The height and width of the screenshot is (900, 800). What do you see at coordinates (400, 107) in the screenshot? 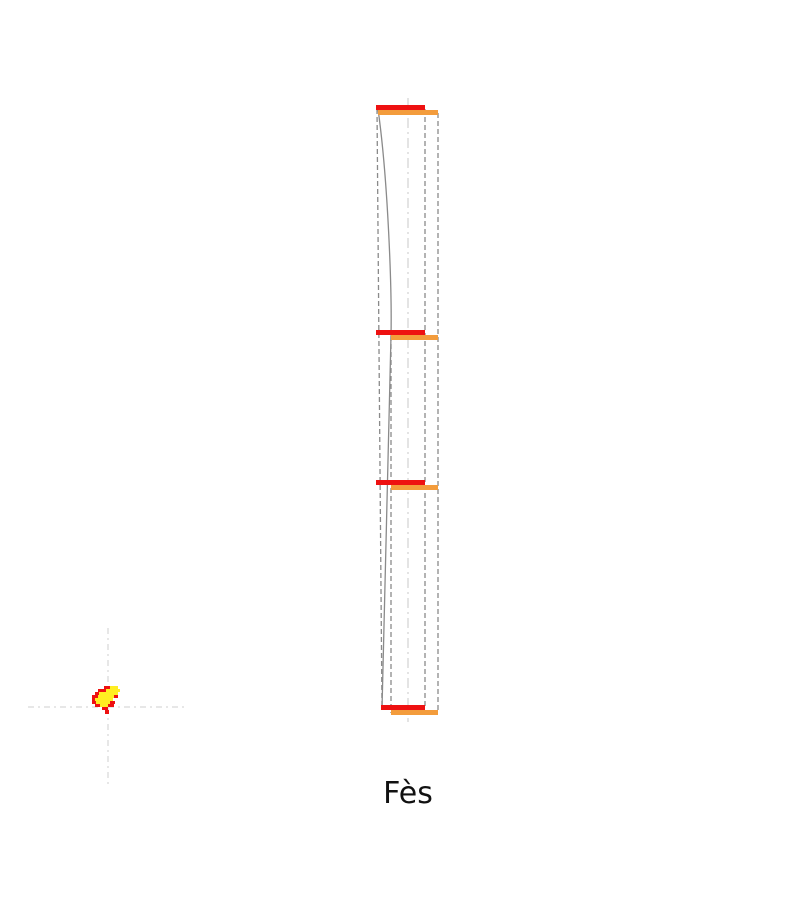
I see `level-4-red-plate` at bounding box center [400, 107].